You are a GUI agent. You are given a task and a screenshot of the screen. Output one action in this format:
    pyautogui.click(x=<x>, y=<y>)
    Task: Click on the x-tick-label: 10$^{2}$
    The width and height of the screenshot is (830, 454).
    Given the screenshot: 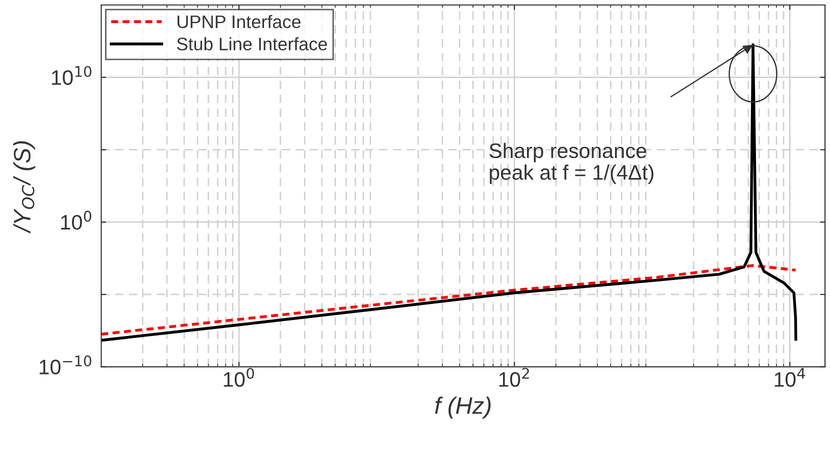 What is the action you would take?
    pyautogui.click(x=514, y=377)
    